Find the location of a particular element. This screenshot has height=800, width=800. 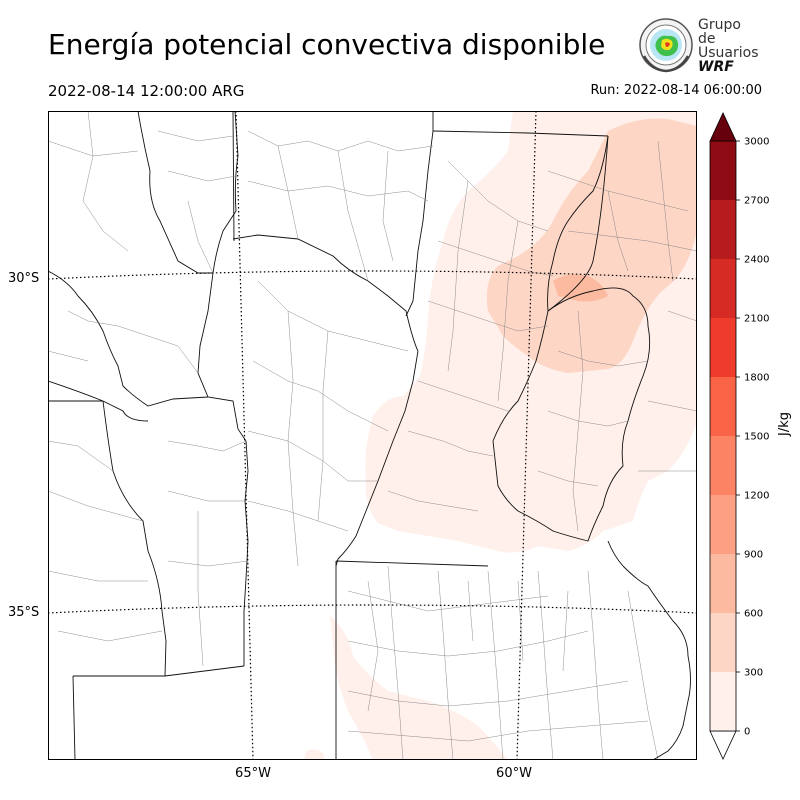

colorbar-tick-label: 1800 is located at coordinates (756, 378).